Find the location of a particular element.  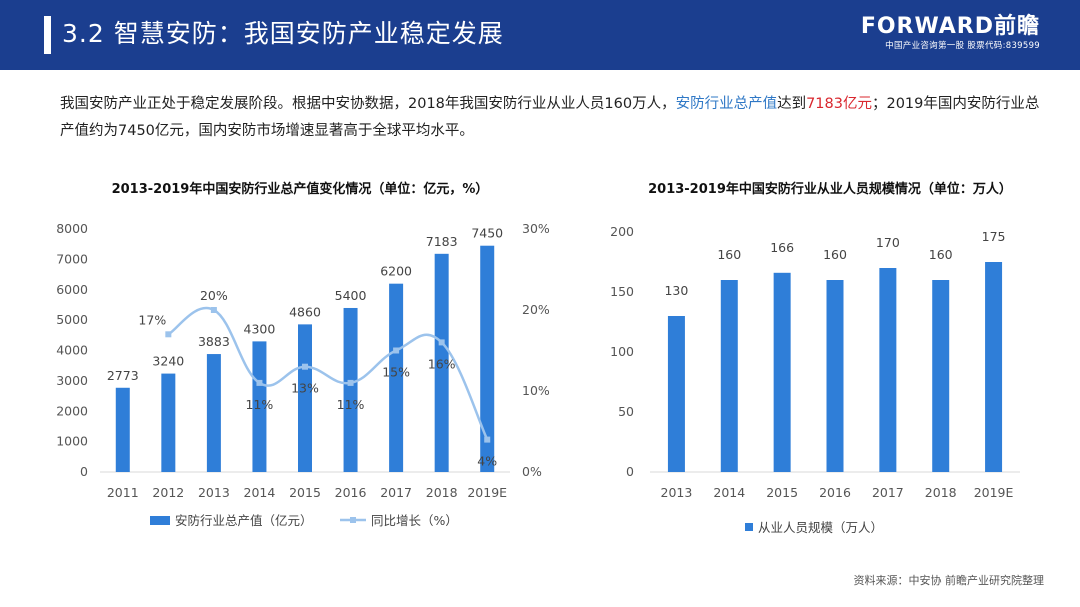

chart2-bar-label: 170 is located at coordinates (888, 242).